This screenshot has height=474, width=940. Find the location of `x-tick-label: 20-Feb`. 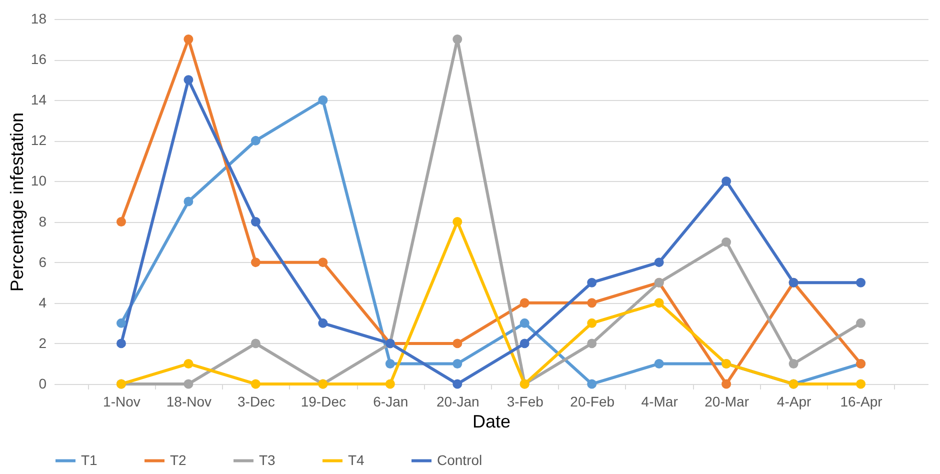

x-tick-label: 20-Feb is located at coordinates (592, 402).